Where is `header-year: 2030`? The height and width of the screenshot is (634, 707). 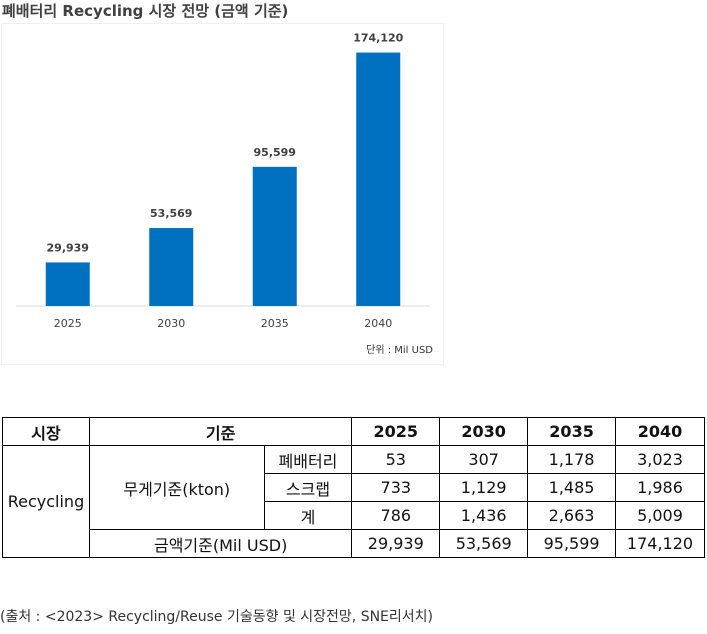
header-year: 2030 is located at coordinates (484, 431).